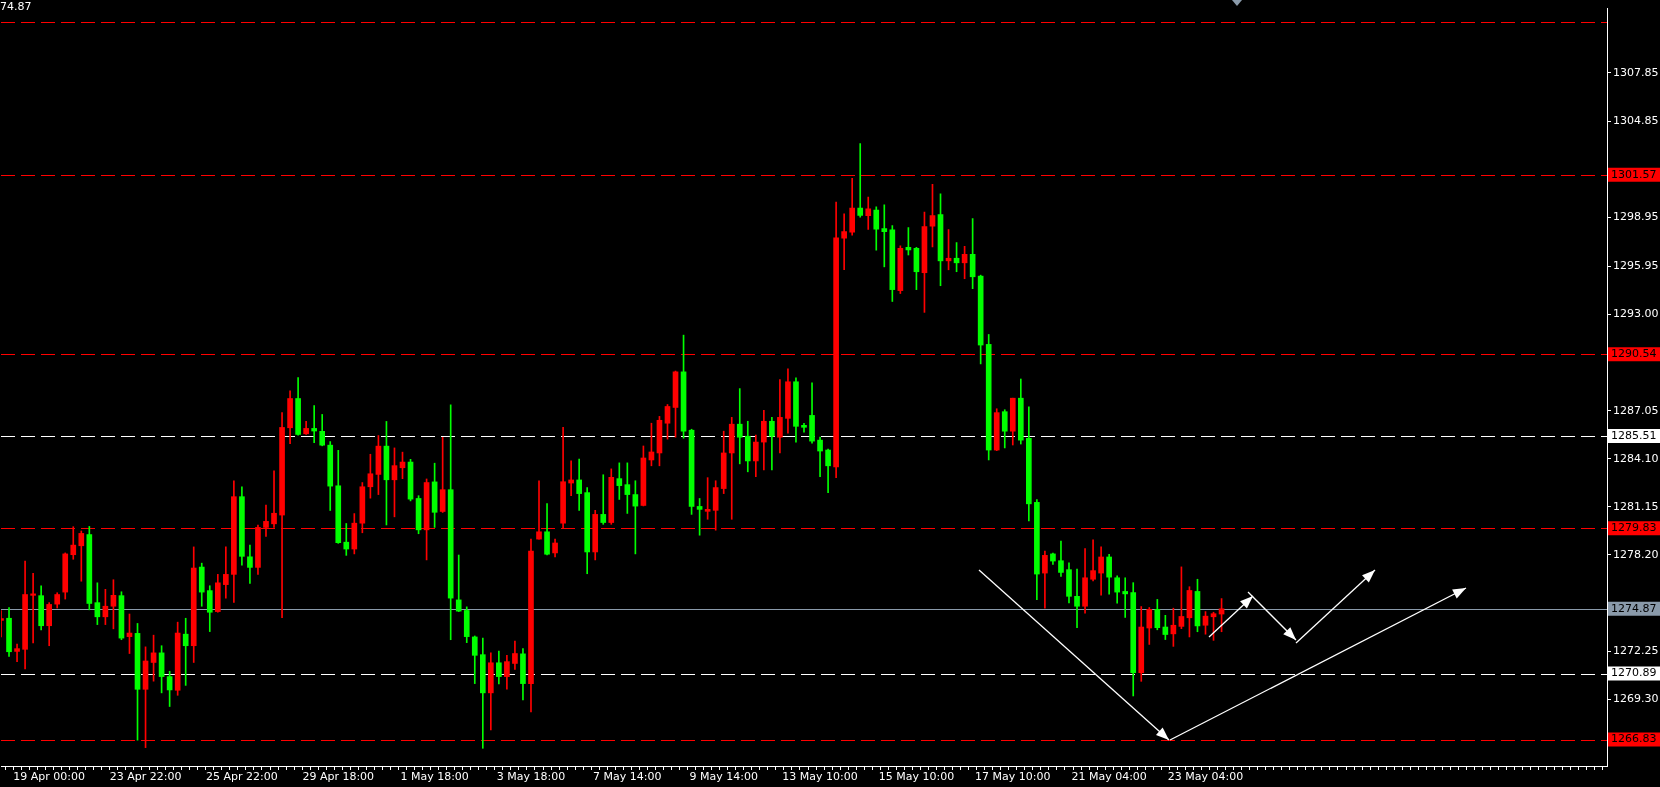 The image size is (1660, 787). What do you see at coordinates (1634, 739) in the screenshot?
I see `ref-line-label: 1266.83` at bounding box center [1634, 739].